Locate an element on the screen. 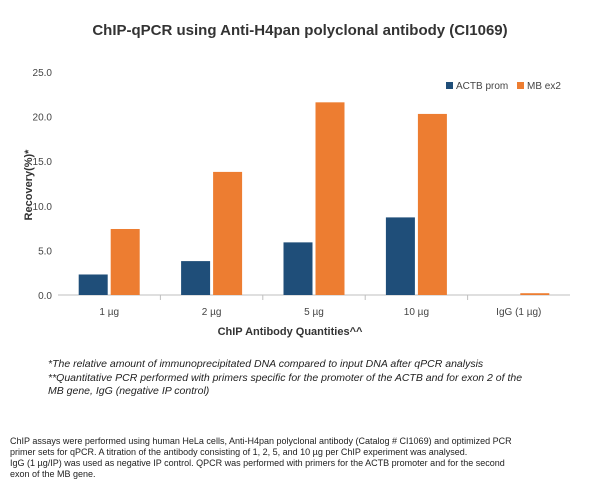  y-tick-label: 20.0 is located at coordinates (43, 118).